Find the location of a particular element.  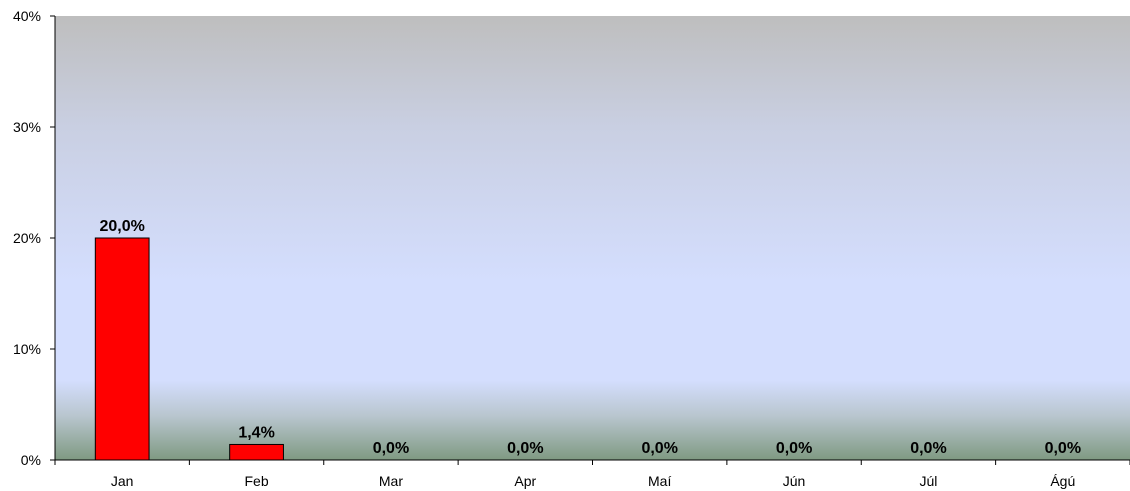

bar-Jan is located at coordinates (122, 349).